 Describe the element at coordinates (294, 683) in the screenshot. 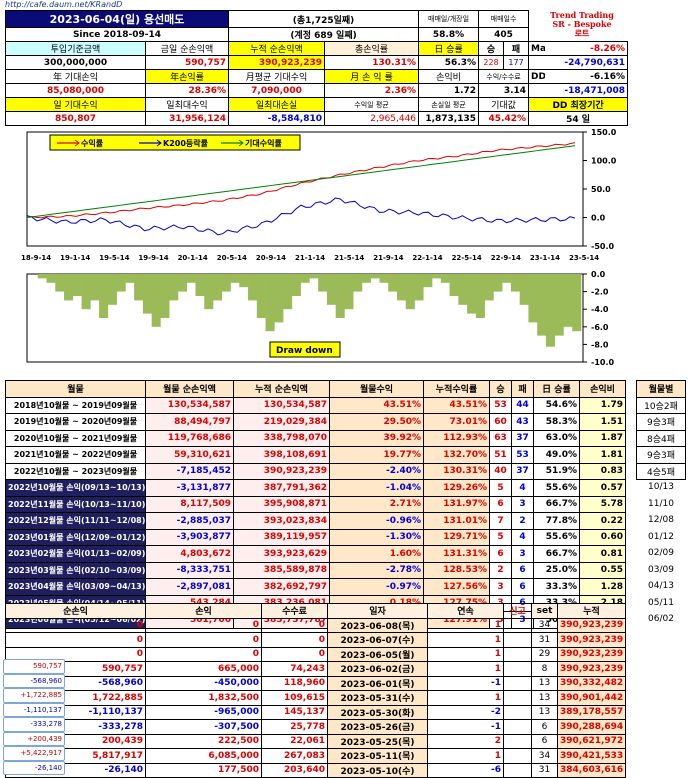

I see `daily-cell: 118,960` at that location.